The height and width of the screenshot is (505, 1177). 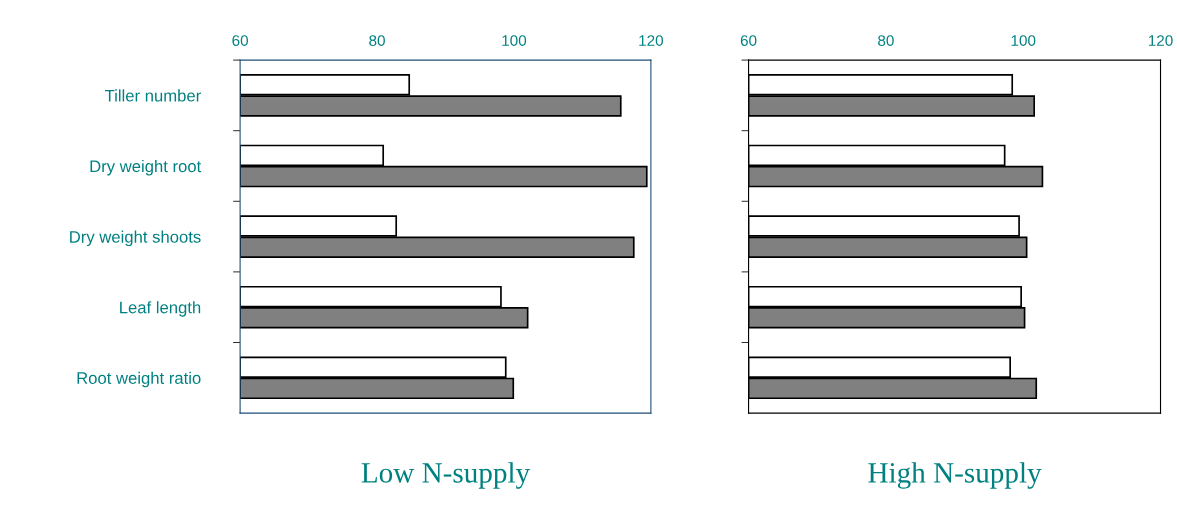 What do you see at coordinates (955, 475) in the screenshot?
I see `text: High N-supply` at bounding box center [955, 475].